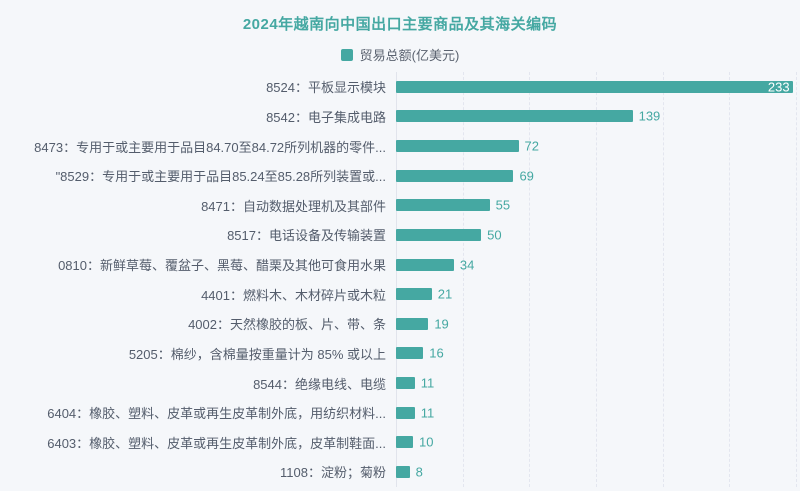  What do you see at coordinates (424, 294) in the screenshot?
I see `bar: 21` at bounding box center [424, 294].